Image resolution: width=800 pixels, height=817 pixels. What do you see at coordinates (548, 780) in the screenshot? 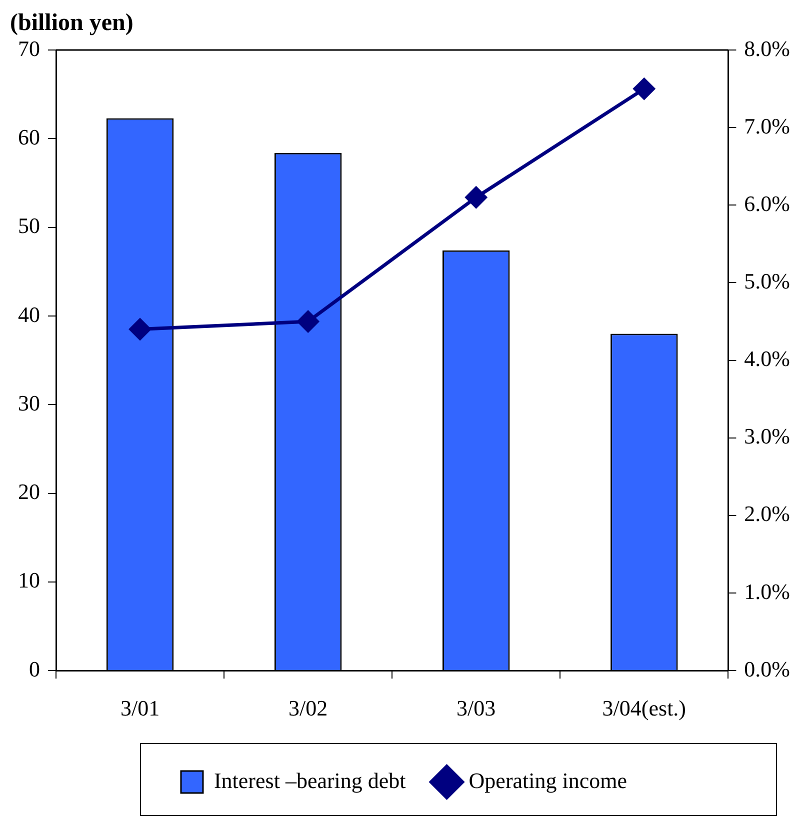
I see `legend-label: Operating income` at bounding box center [548, 780].